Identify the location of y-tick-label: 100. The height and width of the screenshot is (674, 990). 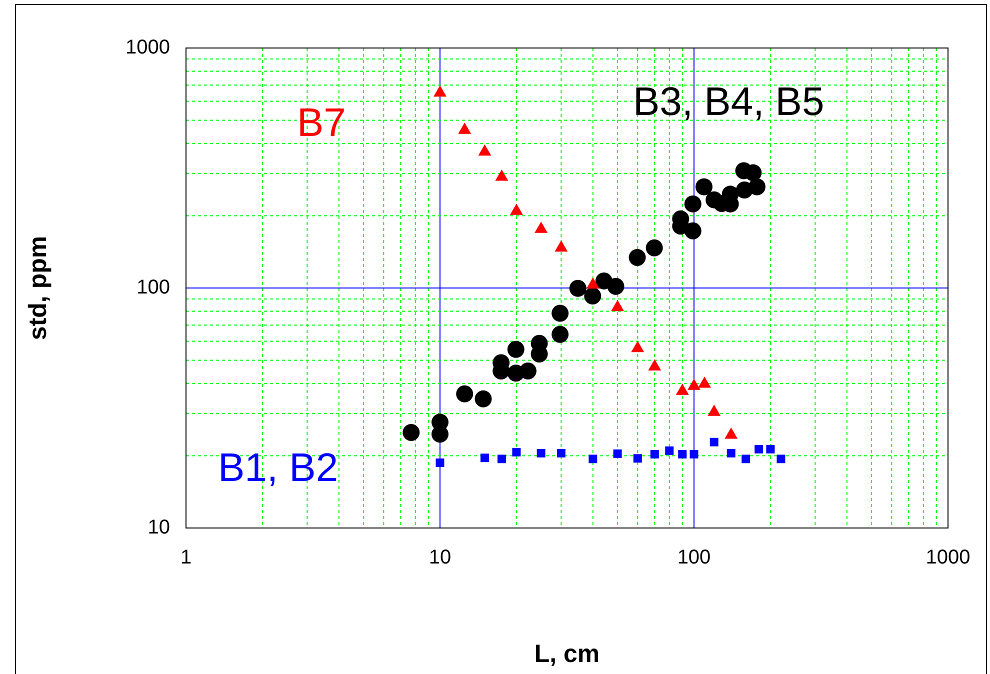
(153, 287).